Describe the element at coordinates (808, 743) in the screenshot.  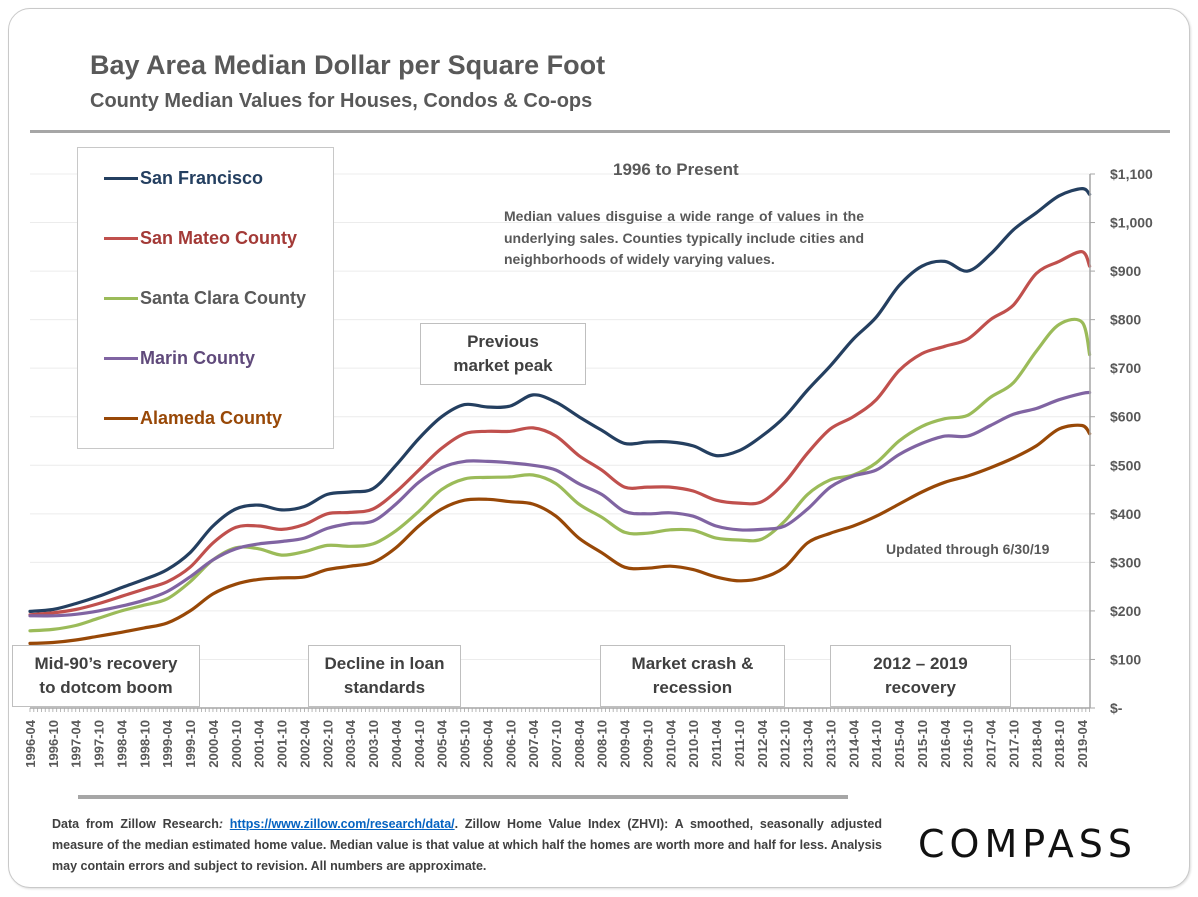
I see `x-tick-label: 2013-04` at that location.